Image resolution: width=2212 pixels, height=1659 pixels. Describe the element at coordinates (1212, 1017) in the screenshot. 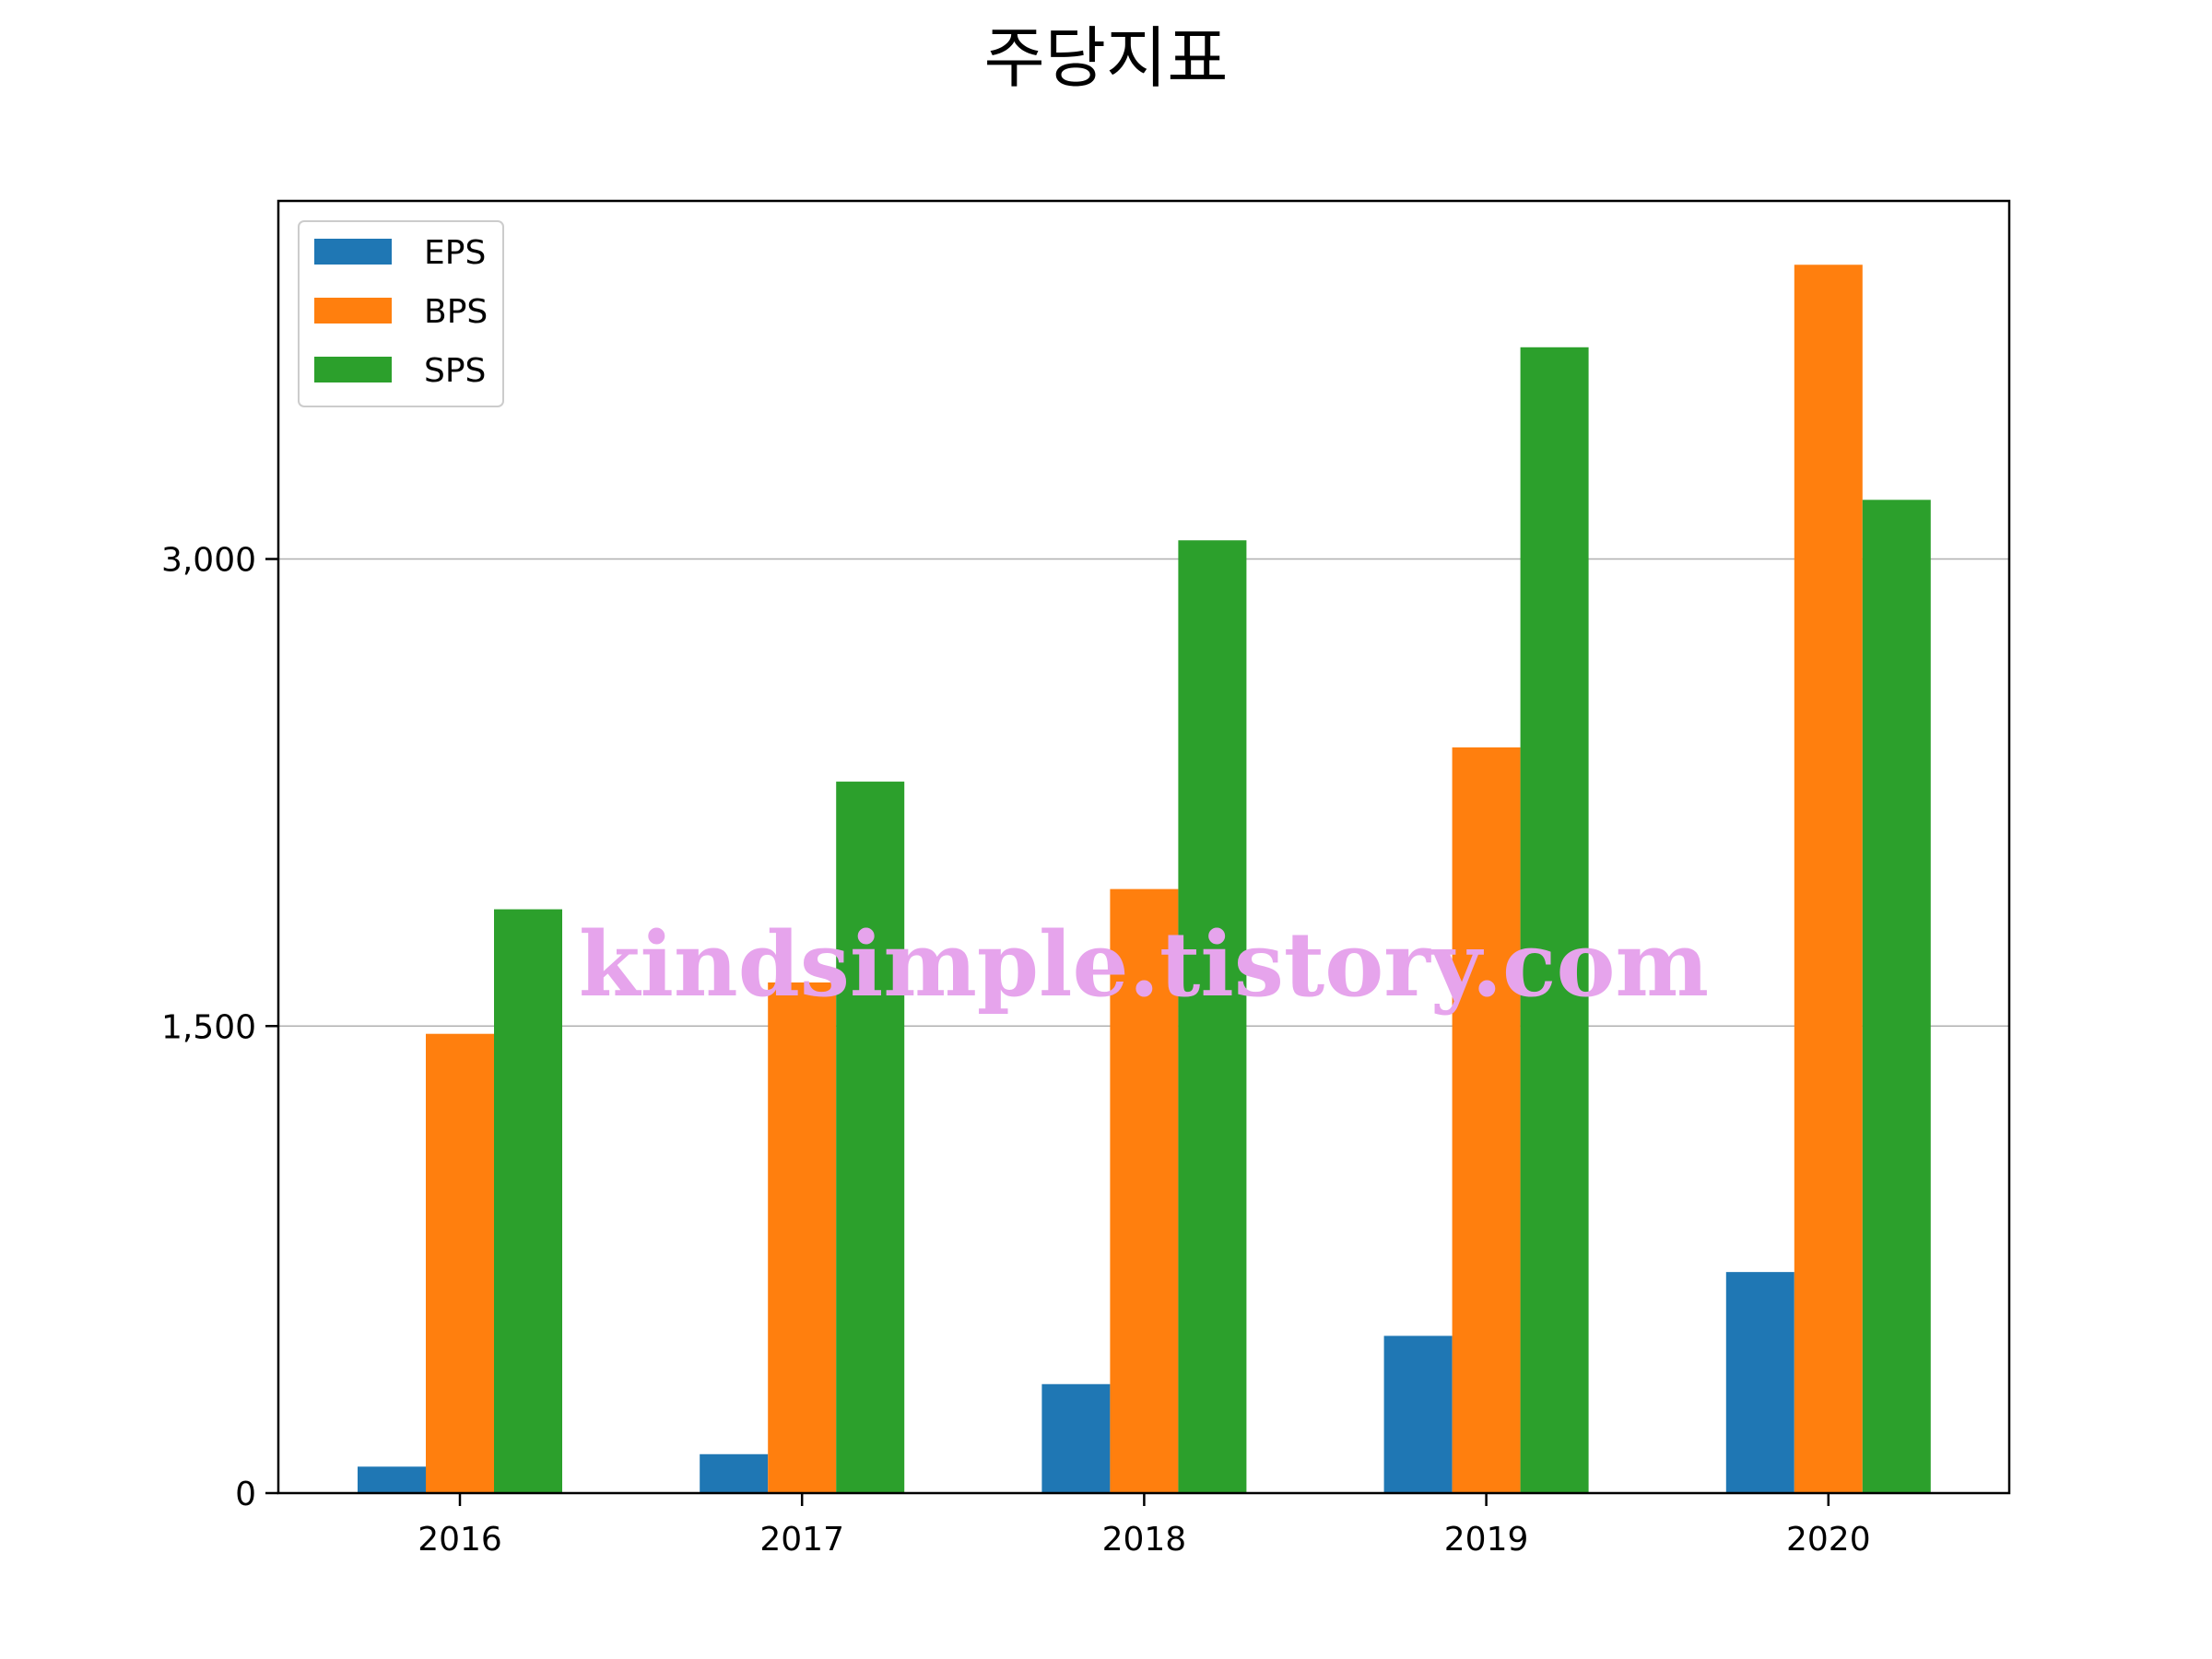

I see `bar-sps-2018` at that location.